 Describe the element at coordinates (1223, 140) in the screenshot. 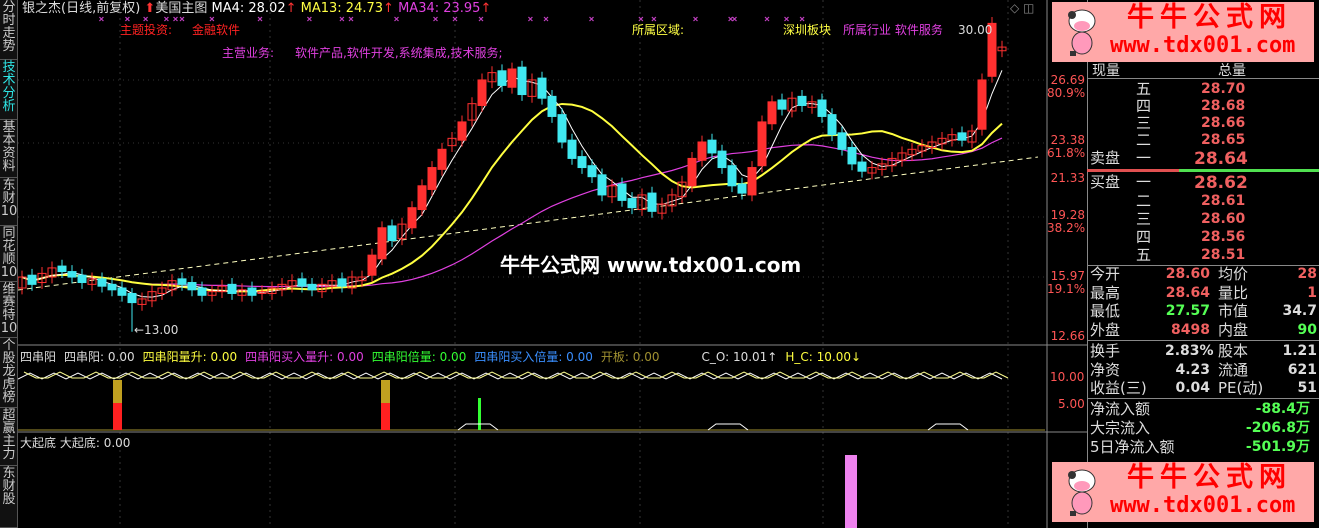

I see `sell-price: 28.65` at that location.